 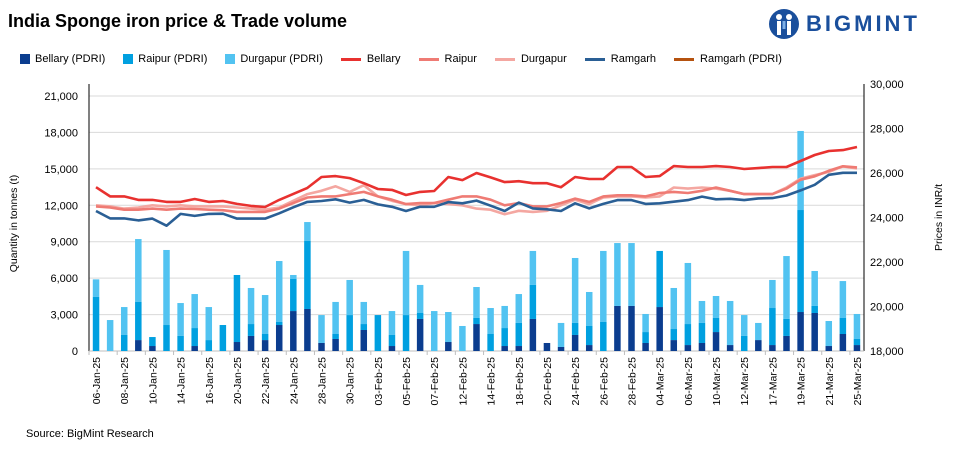 I want to click on chart-title: India Sponge iron price & Trade volume, so click(x=178, y=21).